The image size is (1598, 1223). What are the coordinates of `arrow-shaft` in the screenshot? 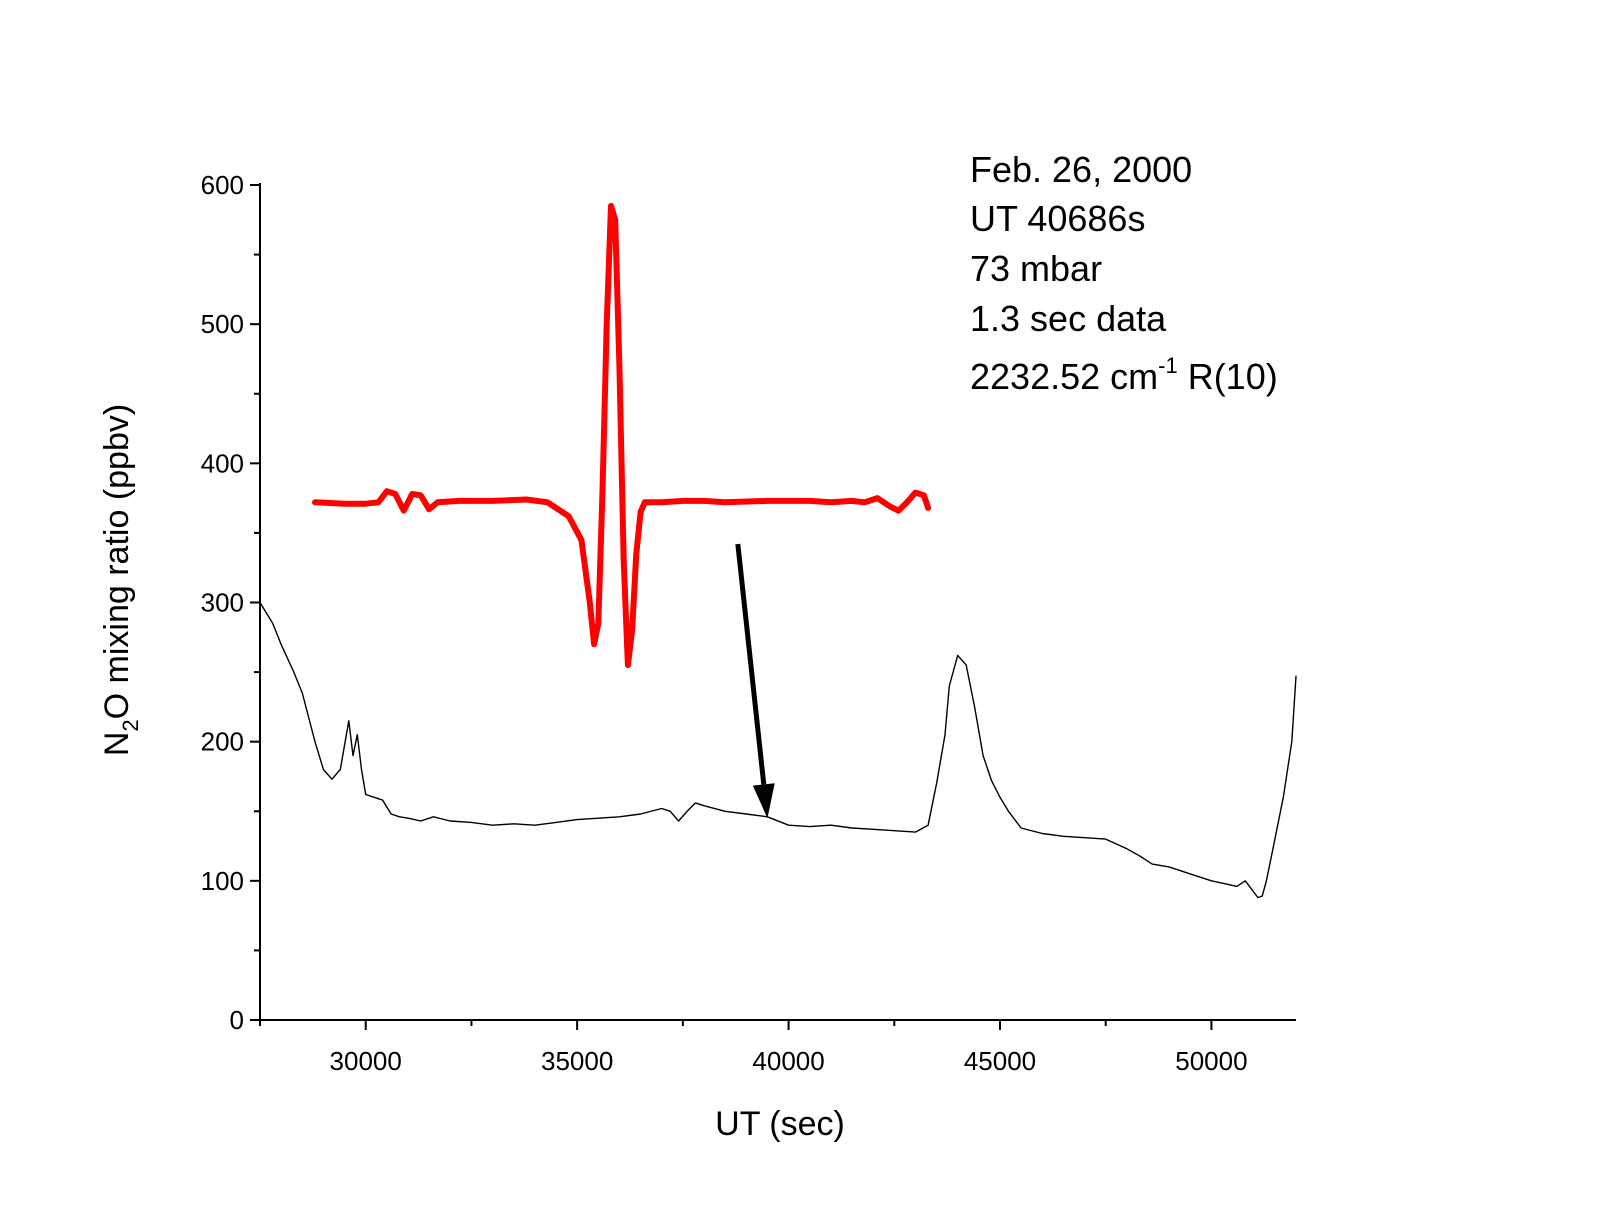 It's located at (751, 664).